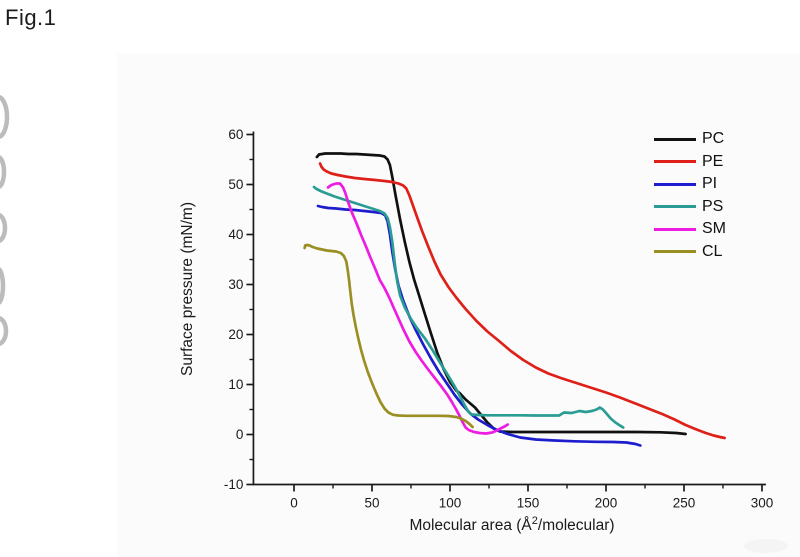 This screenshot has width=800, height=557. What do you see at coordinates (235, 334) in the screenshot?
I see `y-tick-label: 20` at bounding box center [235, 334].